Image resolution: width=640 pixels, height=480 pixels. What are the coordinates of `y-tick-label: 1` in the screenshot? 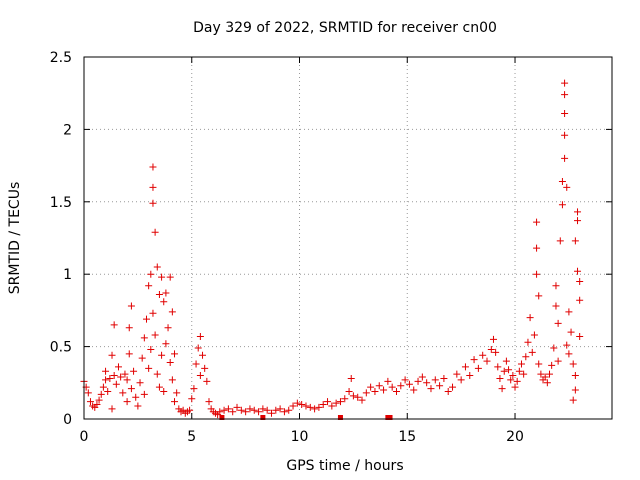 It's located at (67, 275).